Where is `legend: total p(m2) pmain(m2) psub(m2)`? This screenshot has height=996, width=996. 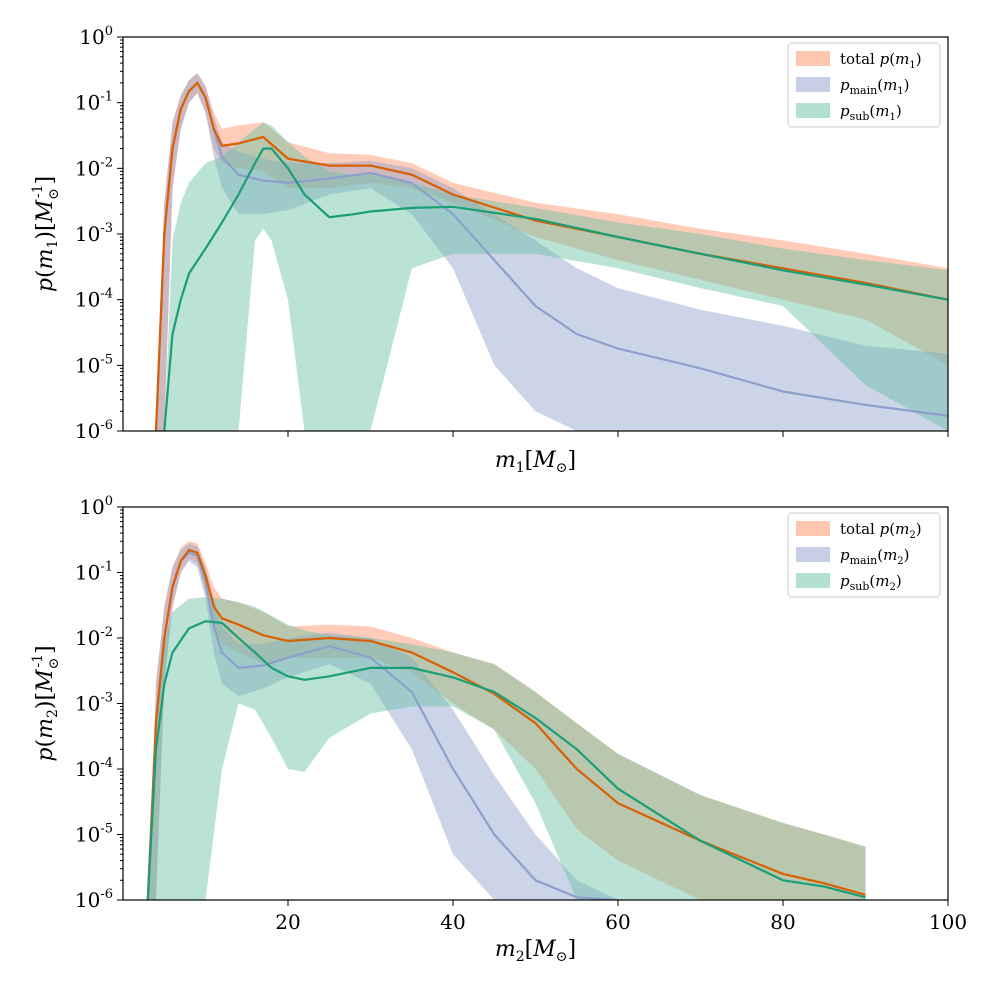 legend: total p(m2) pmain(m2) psub(m2) is located at coordinates (864, 555).